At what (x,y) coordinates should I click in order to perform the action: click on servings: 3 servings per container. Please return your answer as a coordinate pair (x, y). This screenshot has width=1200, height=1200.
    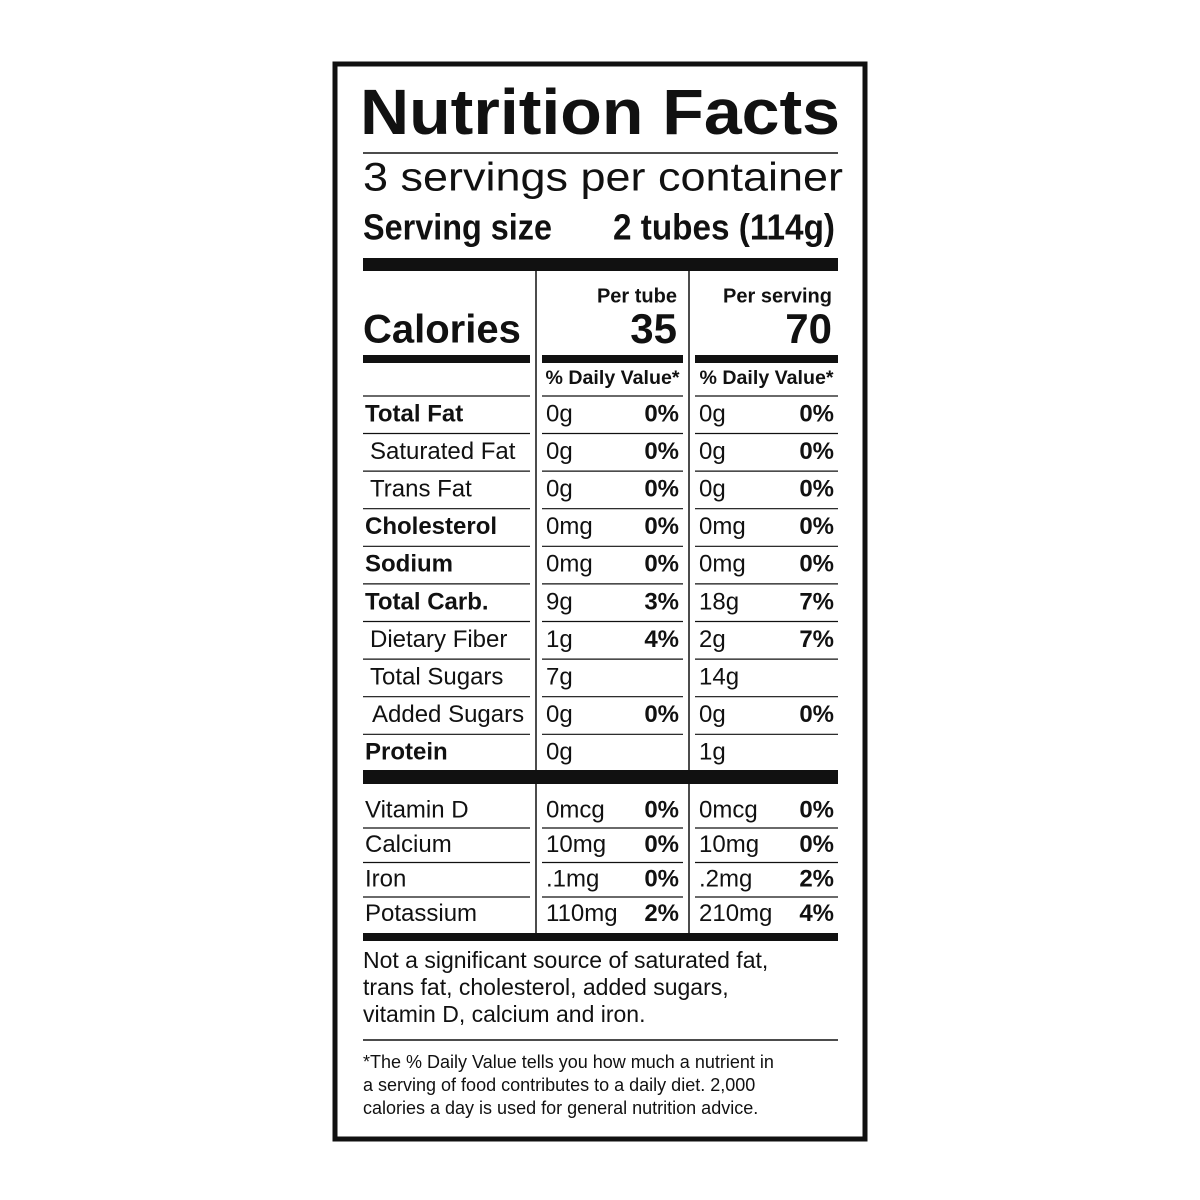
    Looking at the image, I should click on (603, 178).